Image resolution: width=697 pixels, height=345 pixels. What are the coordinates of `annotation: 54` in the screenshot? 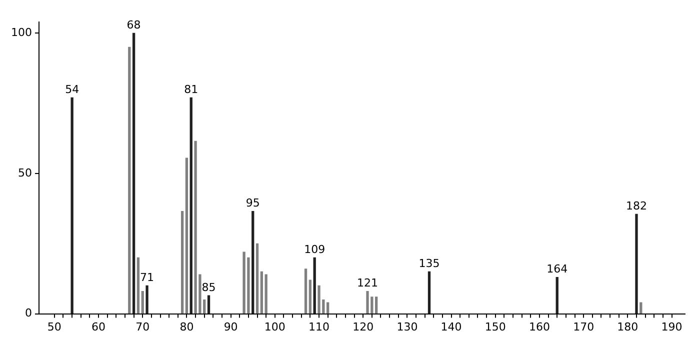 It's located at (72, 89).